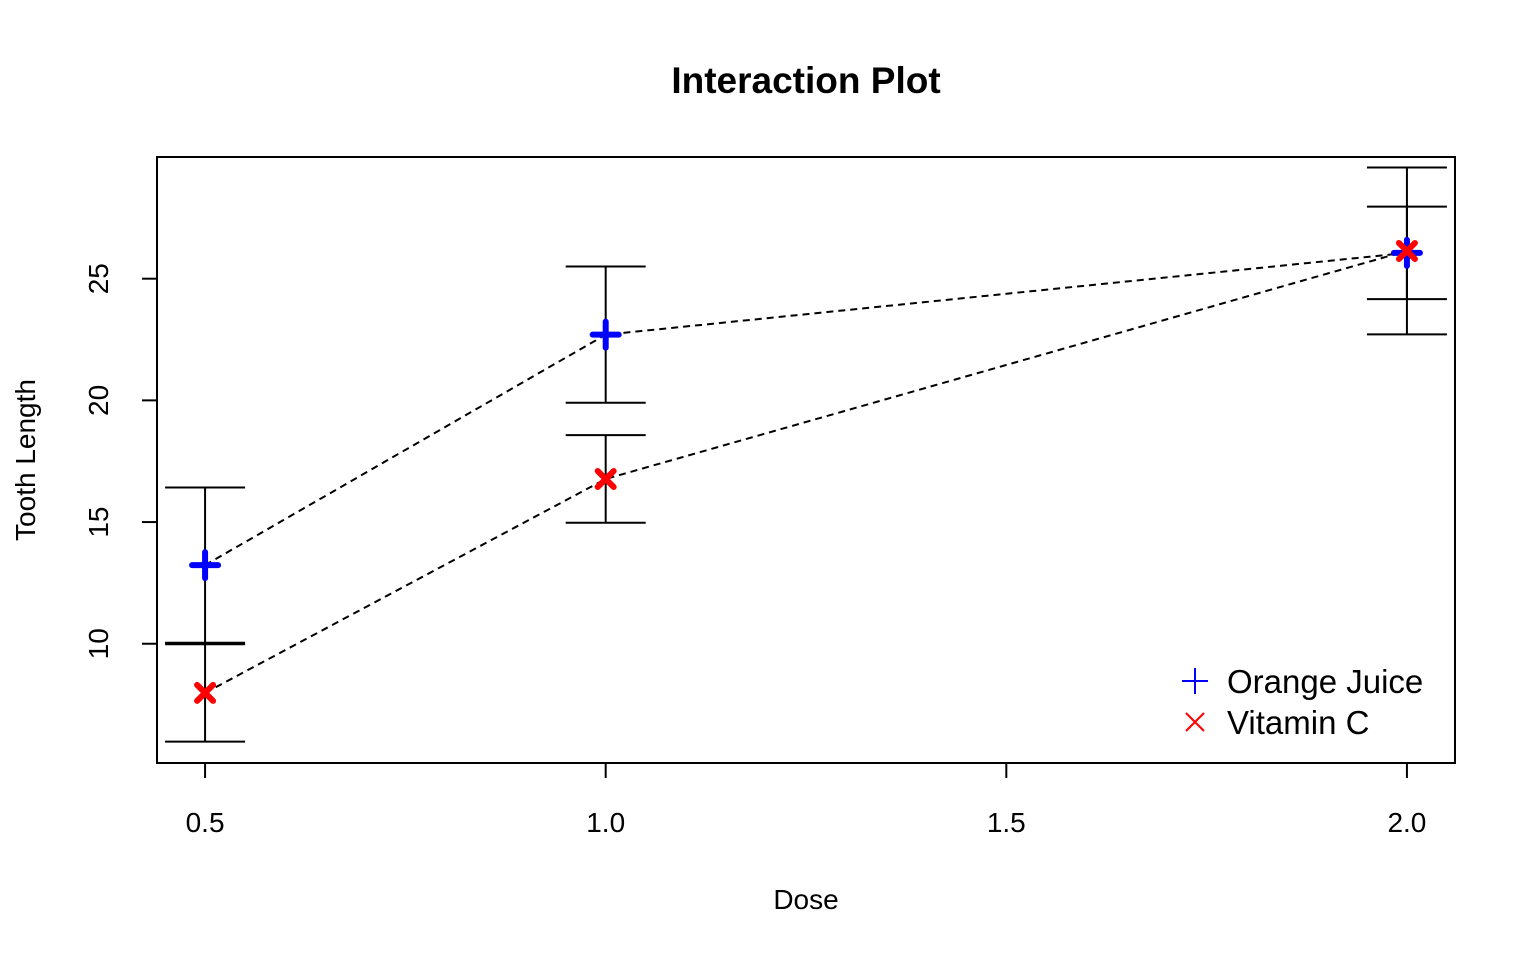 The height and width of the screenshot is (960, 1536). What do you see at coordinates (805, 80) in the screenshot?
I see `chart-title: Interaction Plot` at bounding box center [805, 80].